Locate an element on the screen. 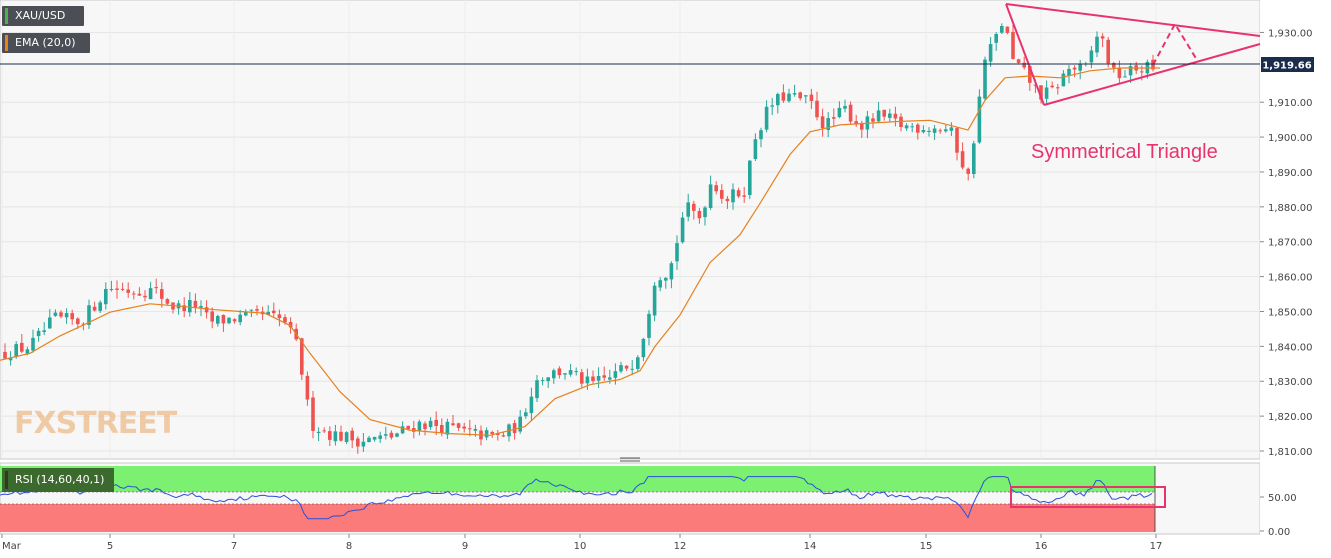  ema-legend: EMA (20,0) is located at coordinates (46, 43).